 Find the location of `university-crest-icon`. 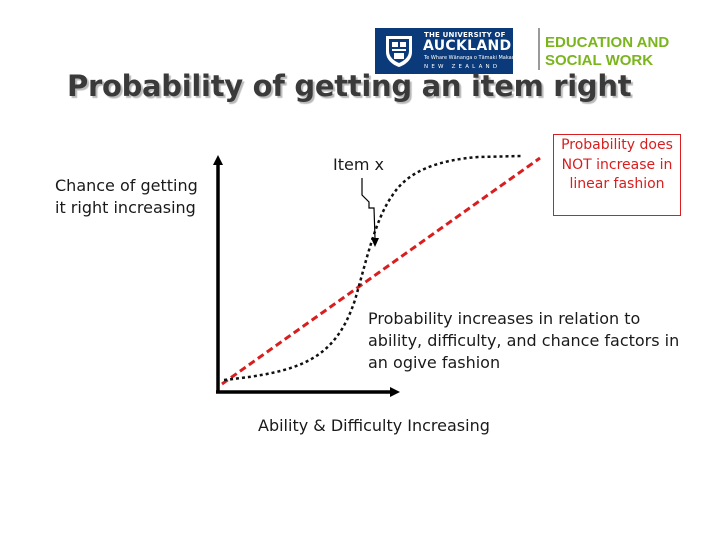

university-crest-icon is located at coordinates (399, 51).